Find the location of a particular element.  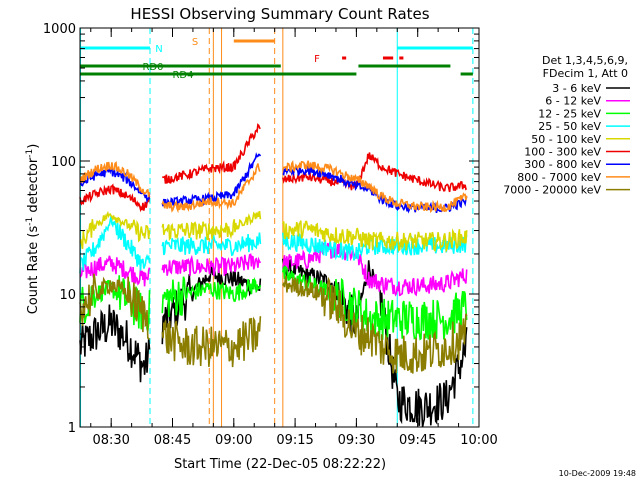

flag-bar-label: RD4 is located at coordinates (182, 75).